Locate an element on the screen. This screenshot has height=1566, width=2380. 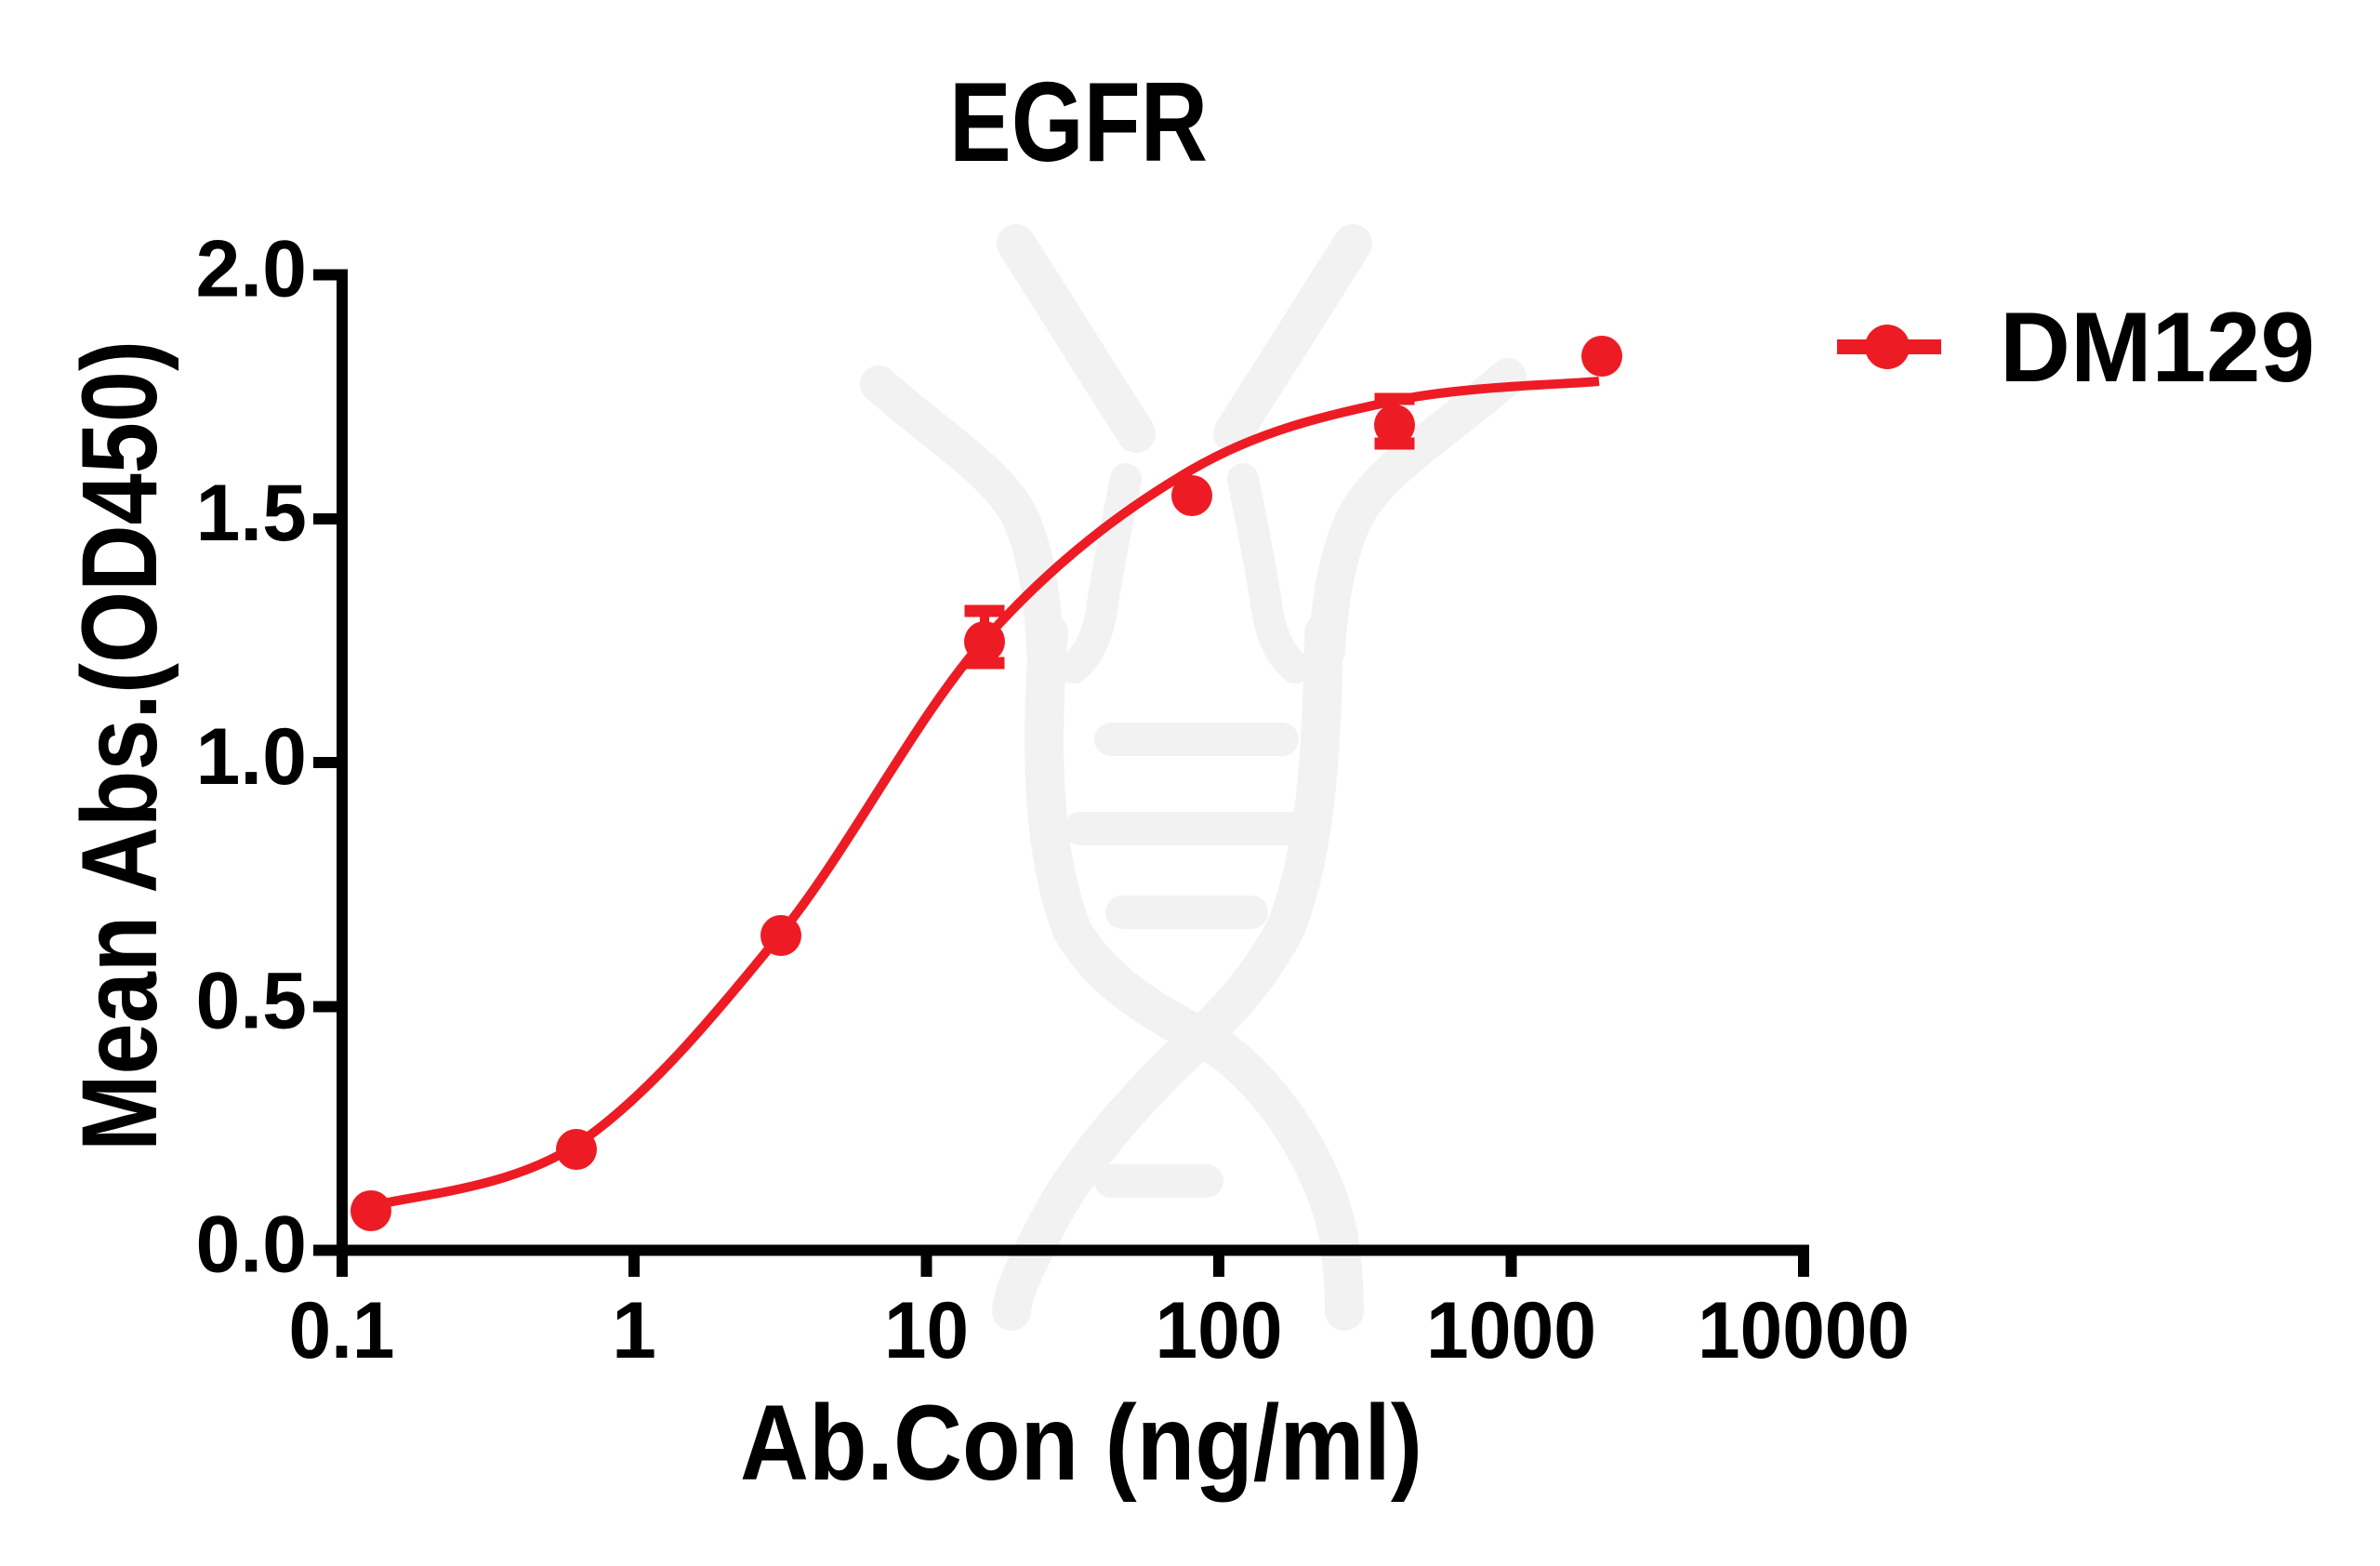
svg-text: 1 is located at coordinates (634, 1330).